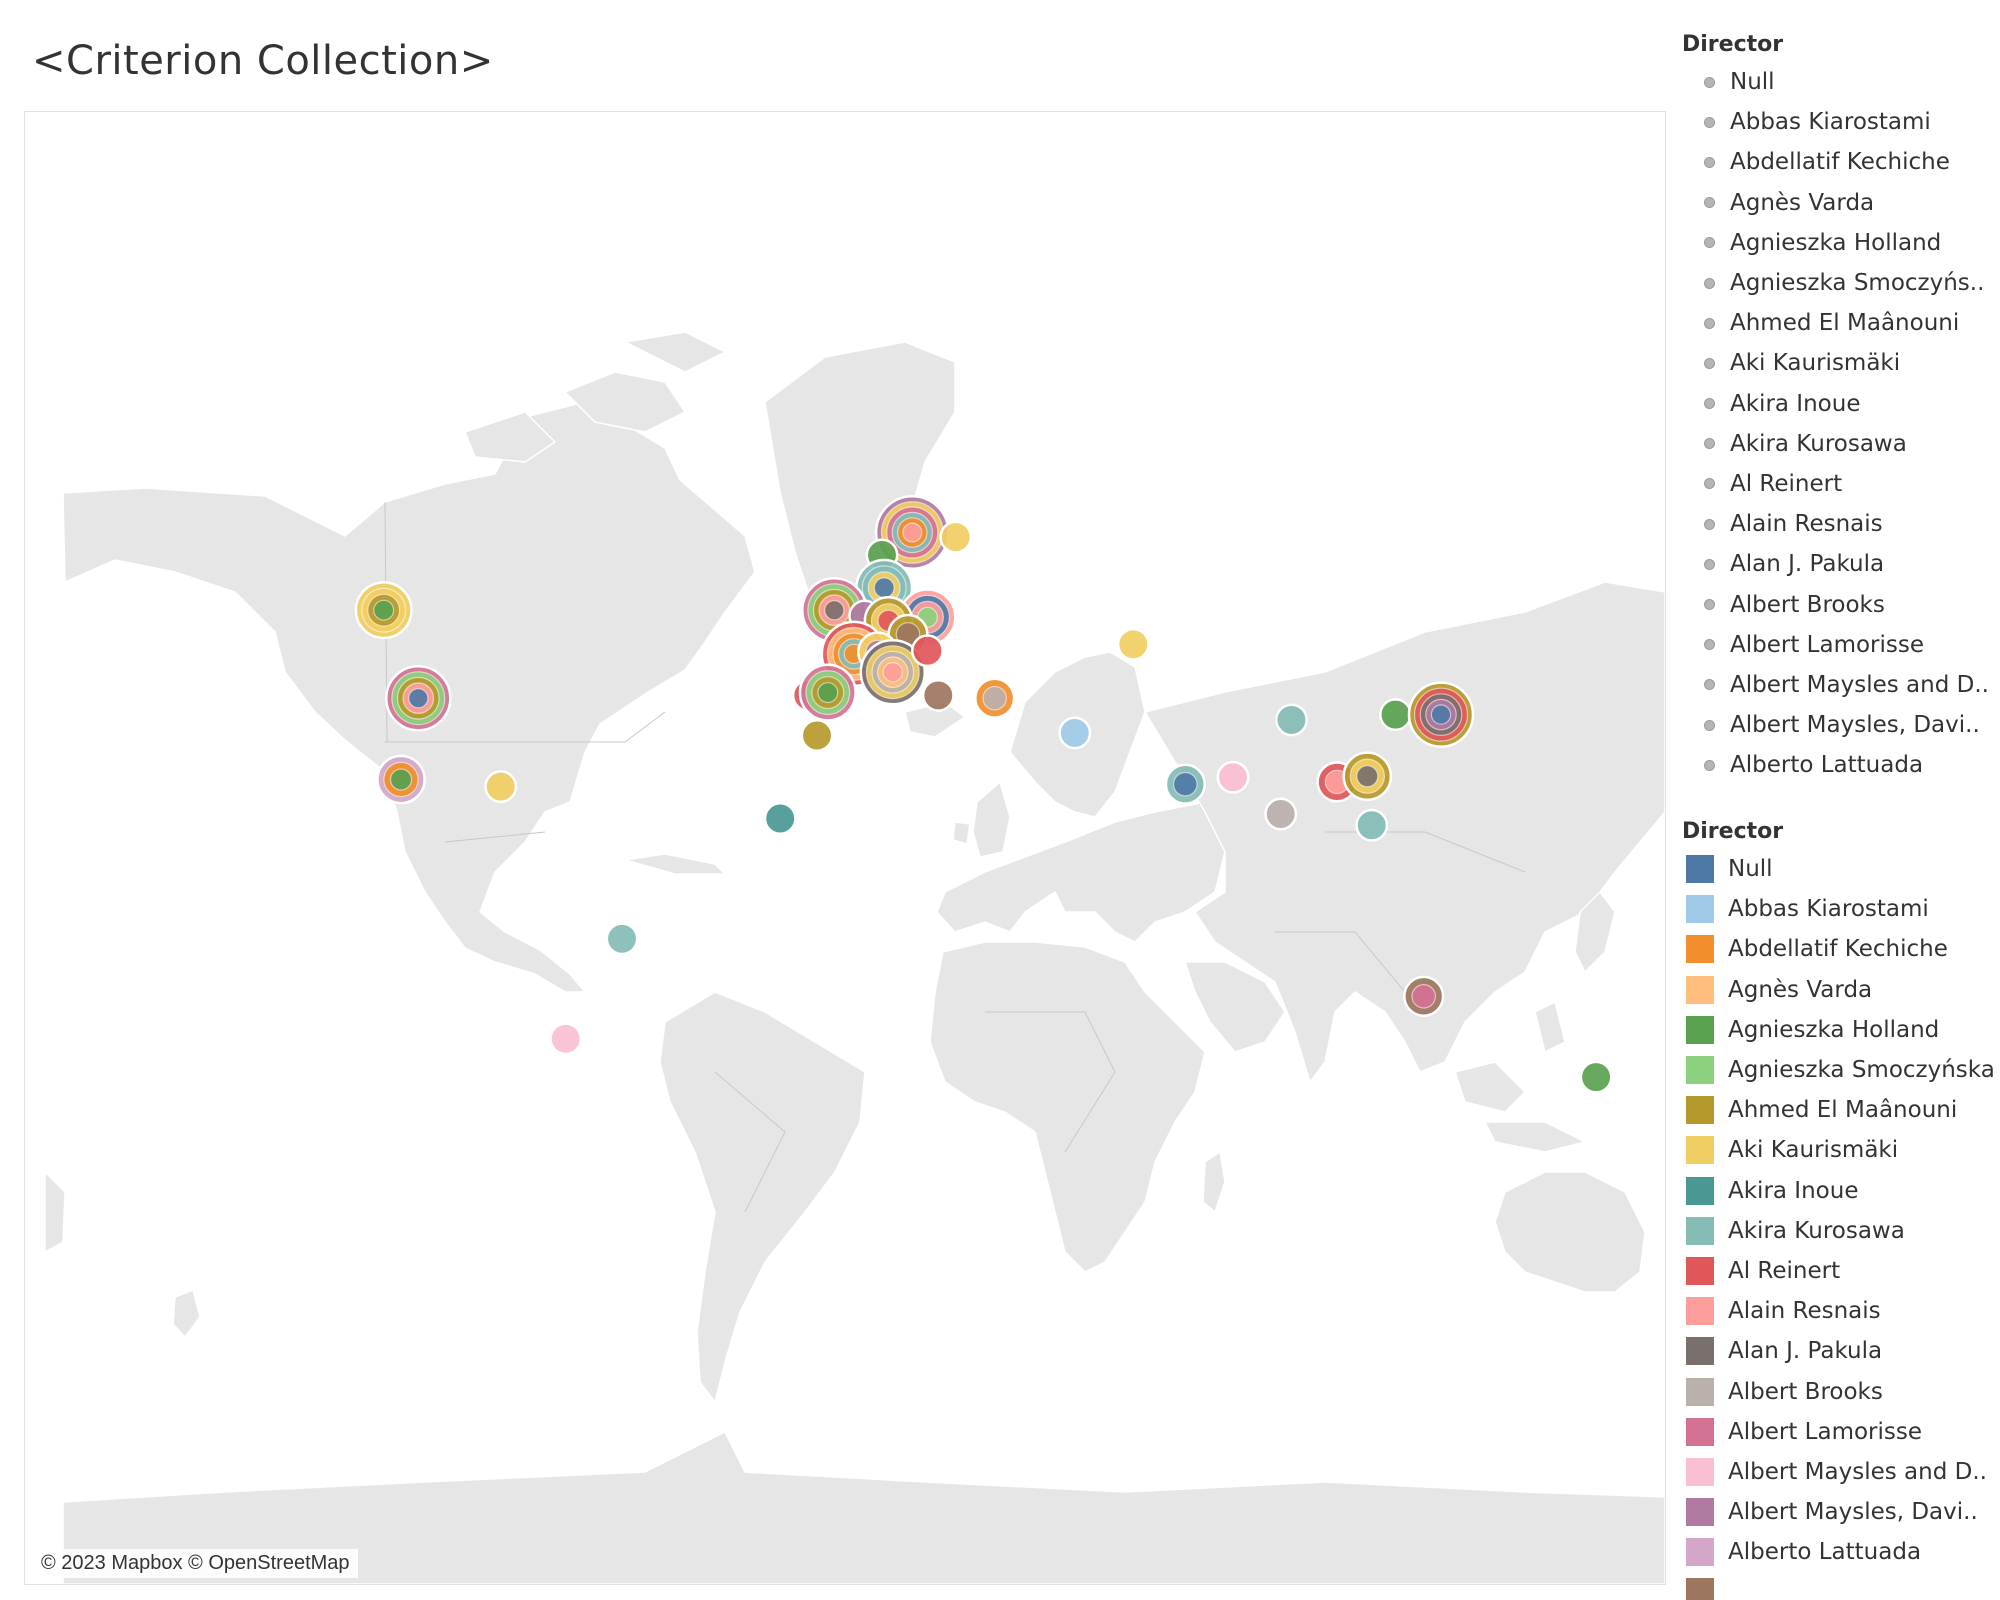 This screenshot has height=1600, width=2000. What do you see at coordinates (1841, 1432) in the screenshot?
I see `legend-color-item: Albert Lamorisse` at bounding box center [1841, 1432].